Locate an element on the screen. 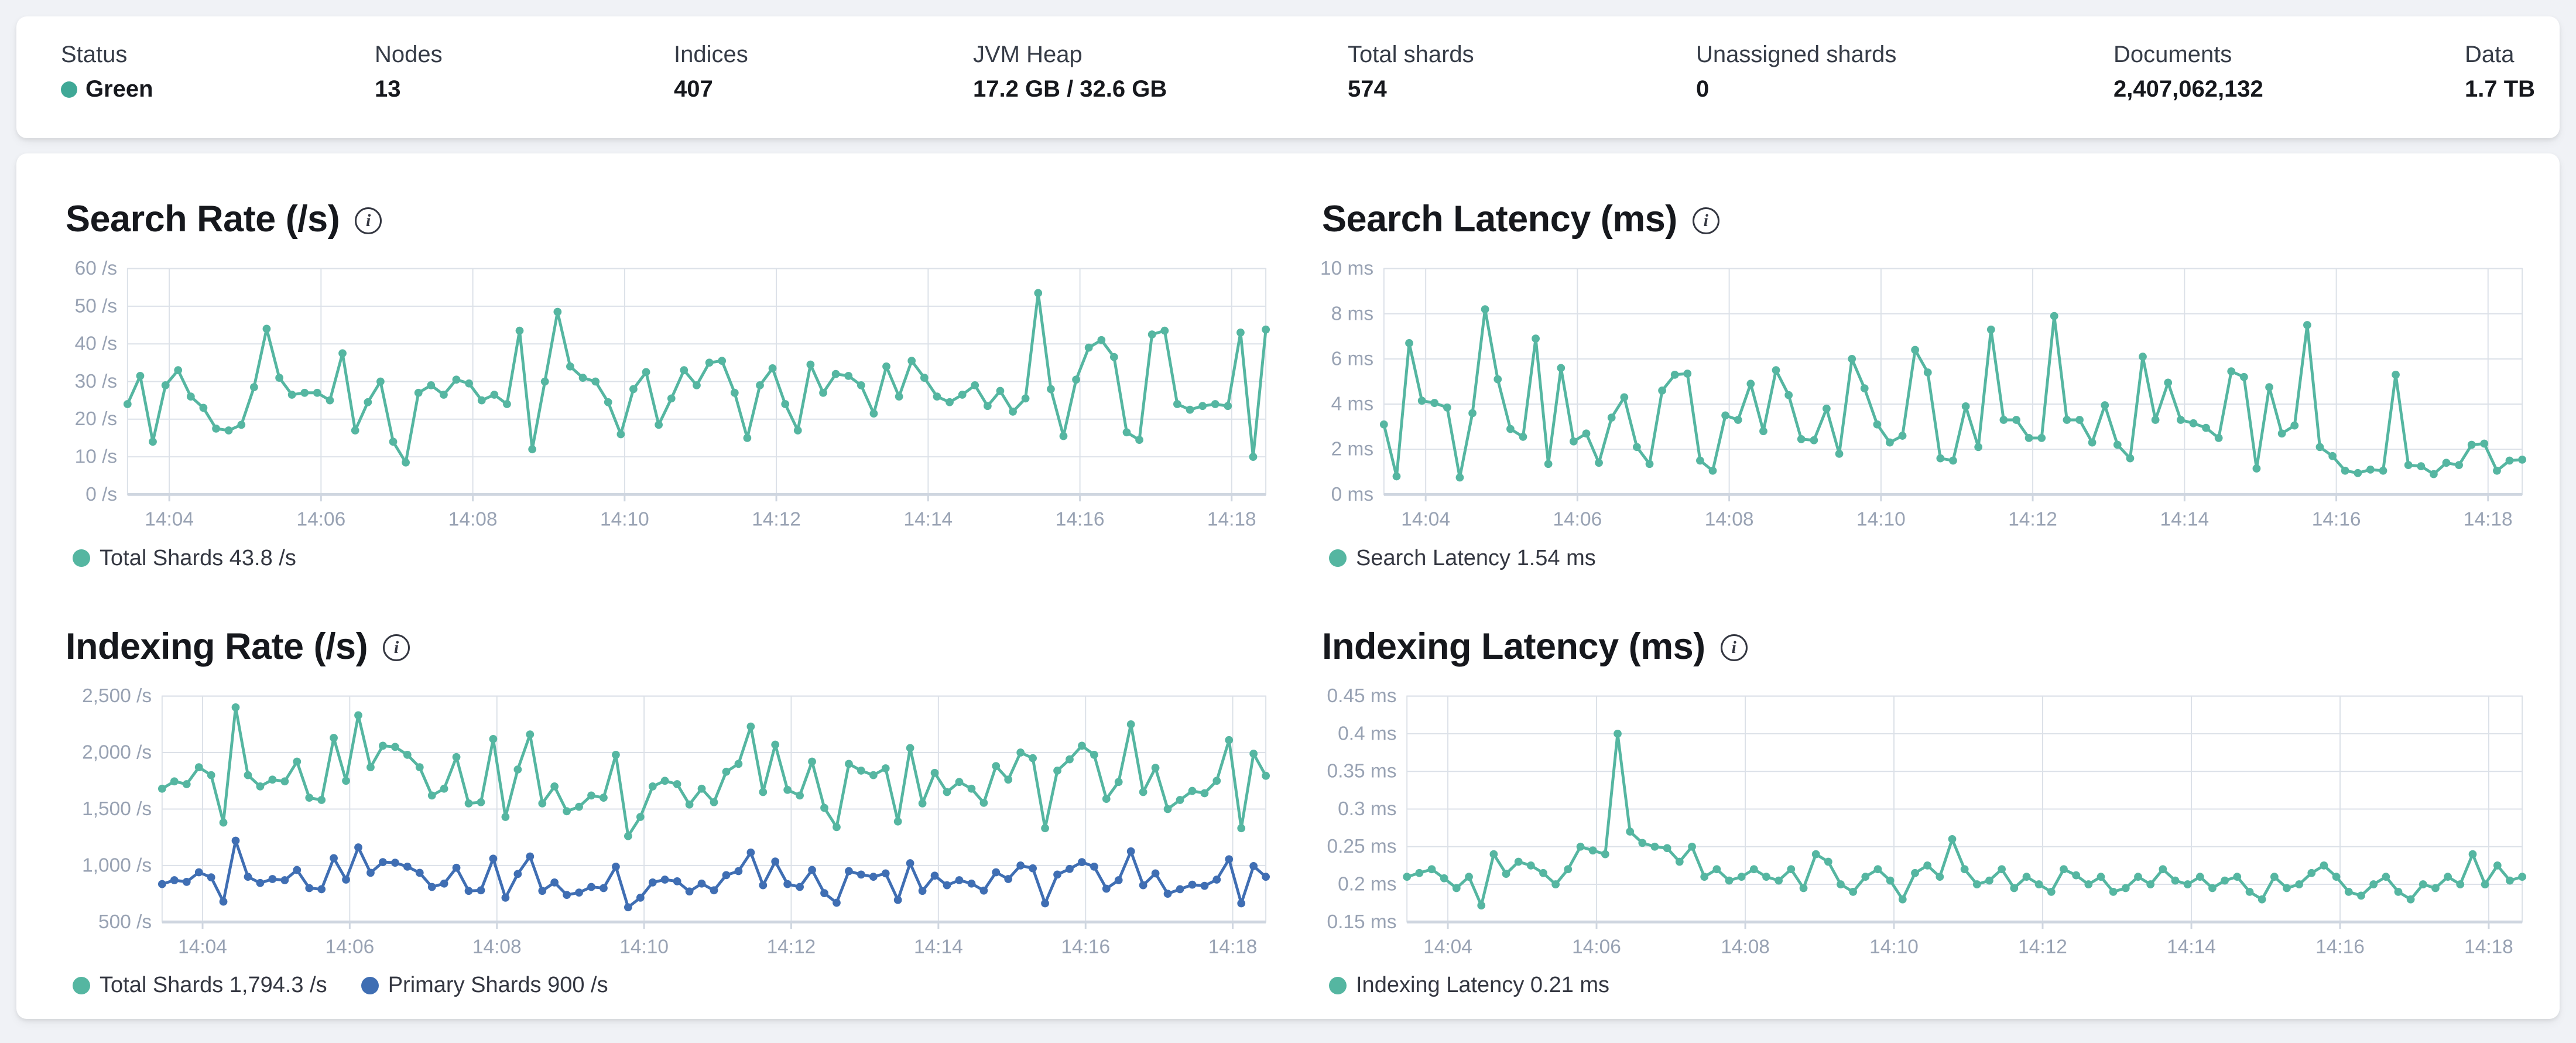  svg-text: 2 ms is located at coordinates (1352, 449).